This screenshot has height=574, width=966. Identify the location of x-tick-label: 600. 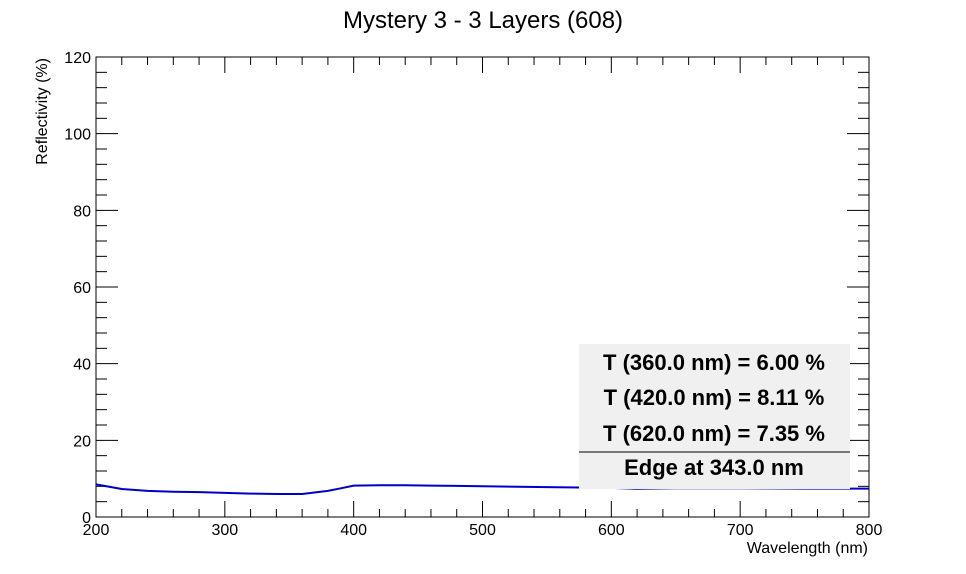
(611, 530).